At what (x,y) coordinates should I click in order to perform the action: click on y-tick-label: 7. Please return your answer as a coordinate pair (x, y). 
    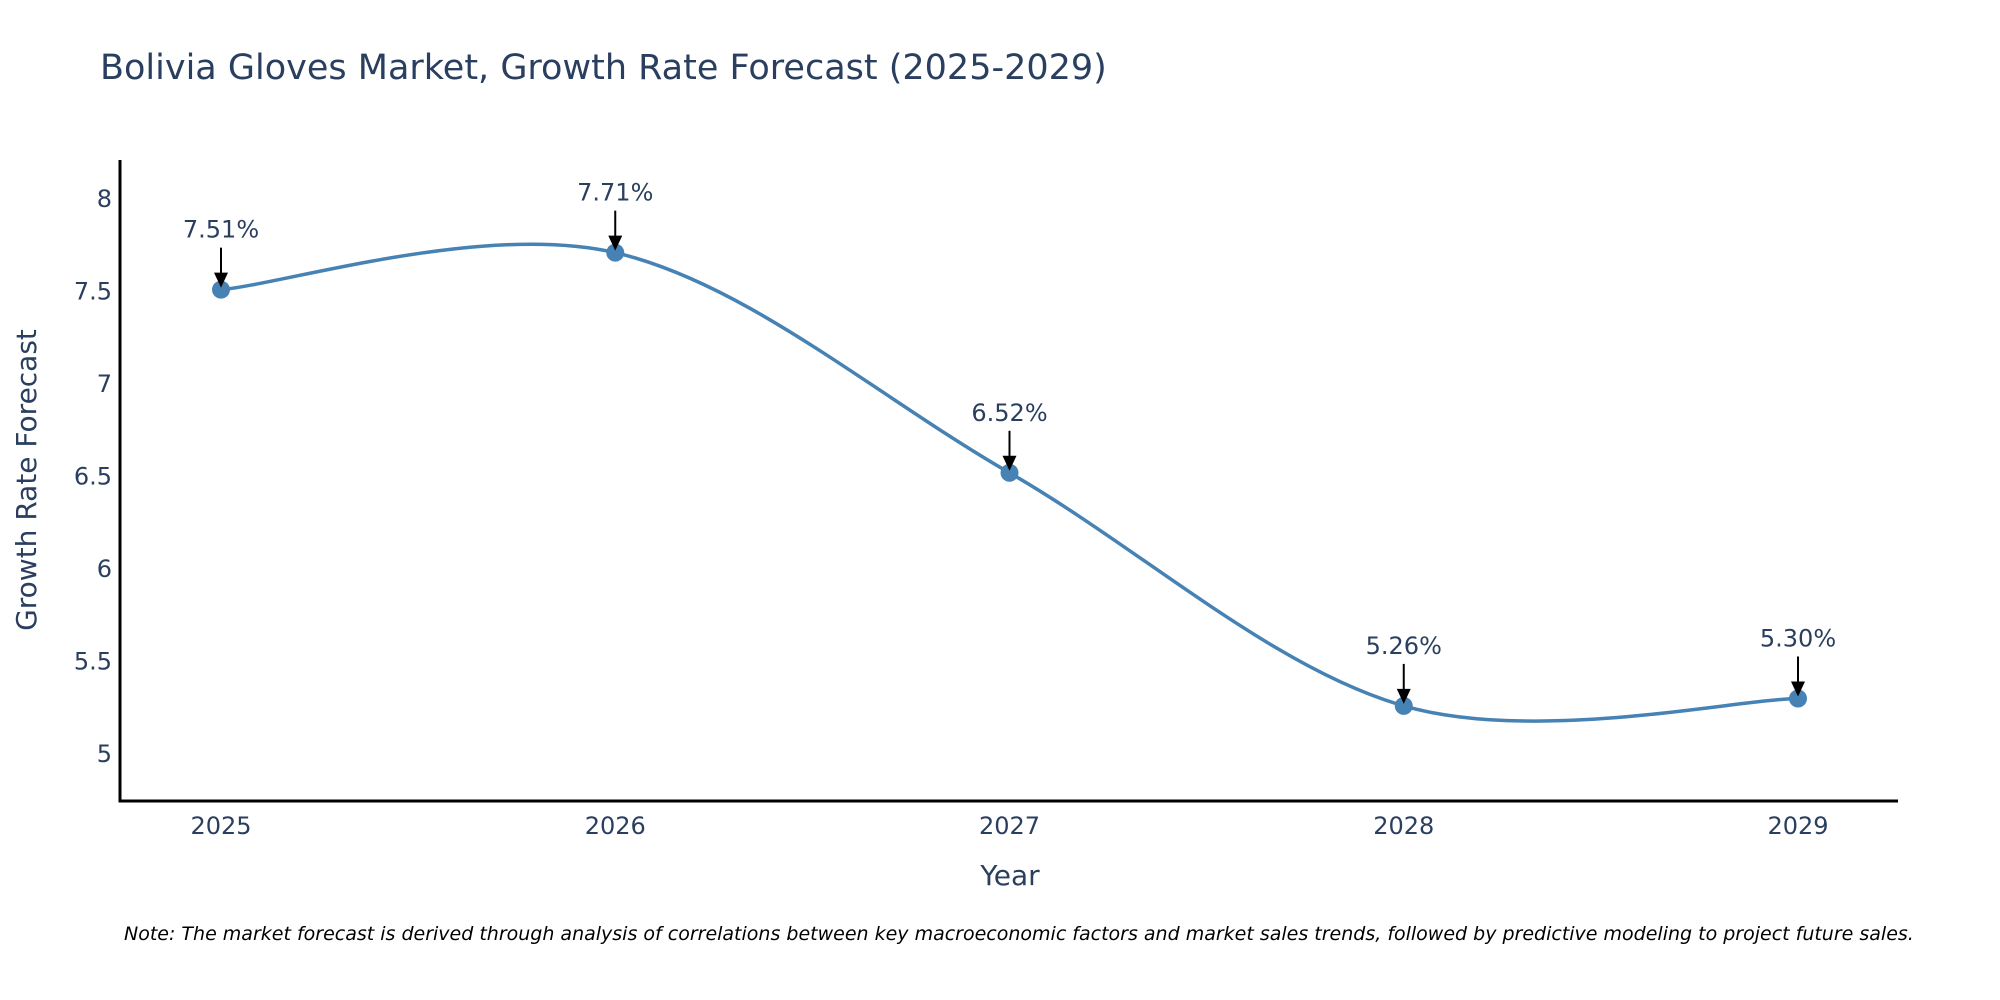
    Looking at the image, I should click on (104, 384).